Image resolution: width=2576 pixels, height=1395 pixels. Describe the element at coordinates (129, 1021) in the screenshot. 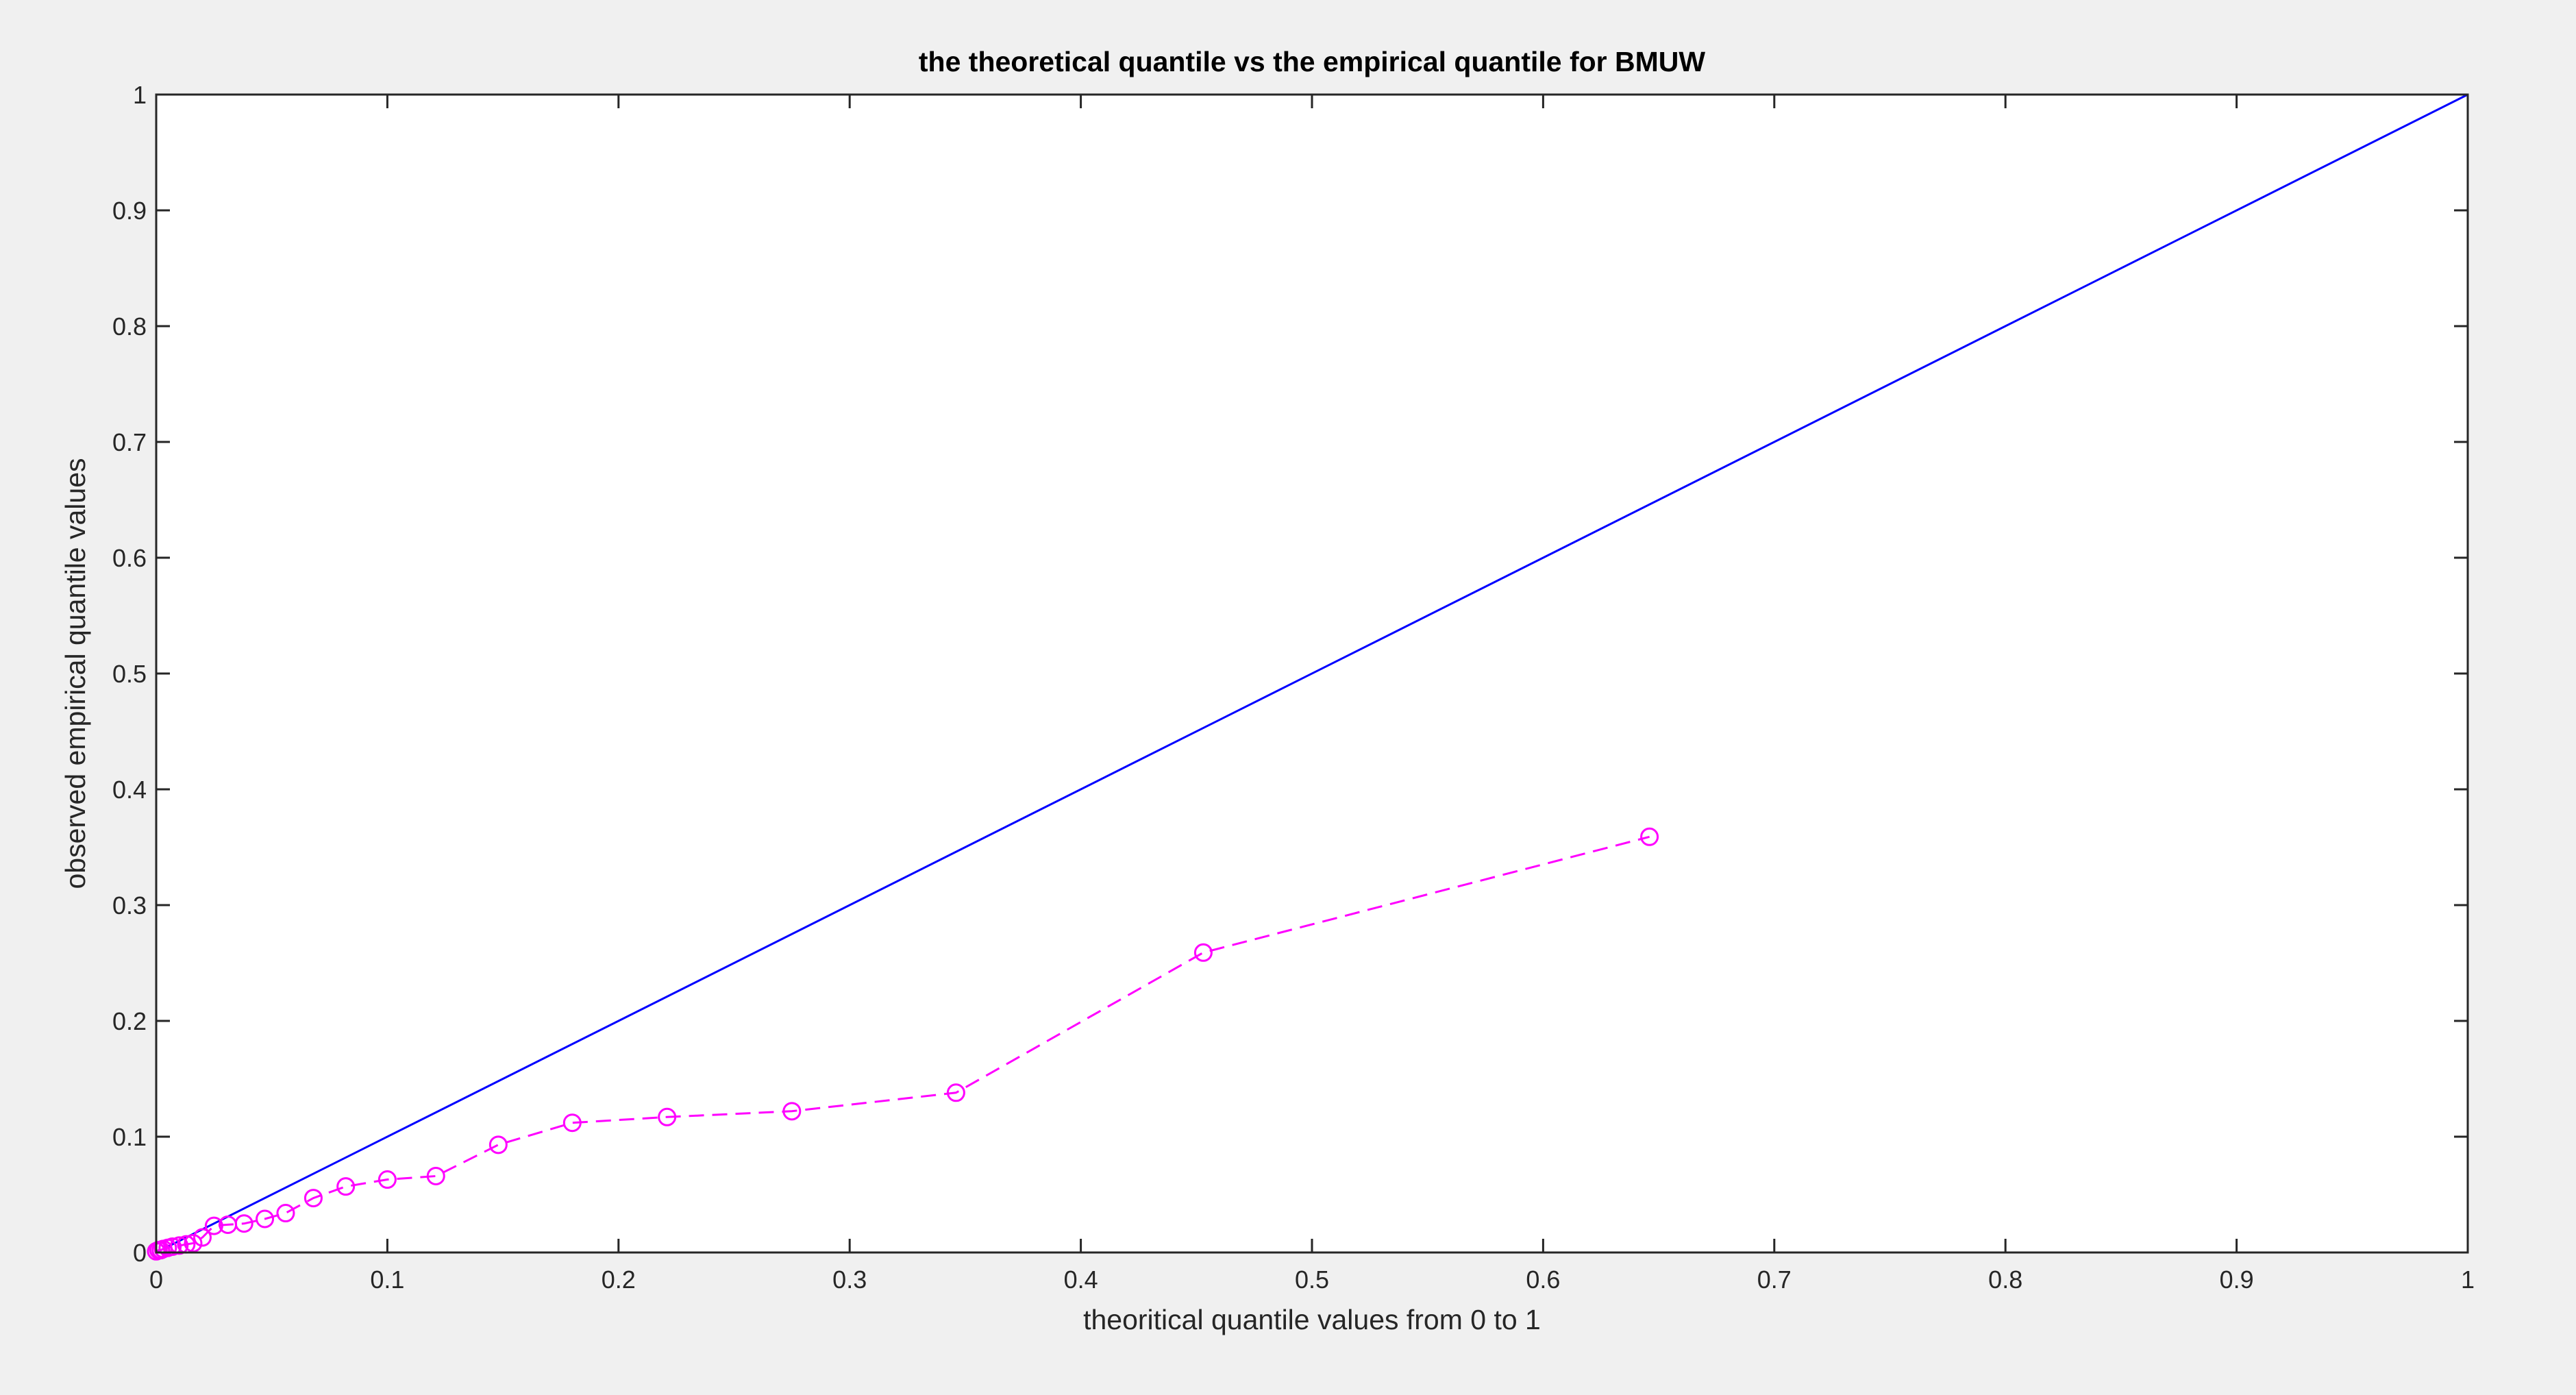

I see `y-tick-label: 0.2` at that location.